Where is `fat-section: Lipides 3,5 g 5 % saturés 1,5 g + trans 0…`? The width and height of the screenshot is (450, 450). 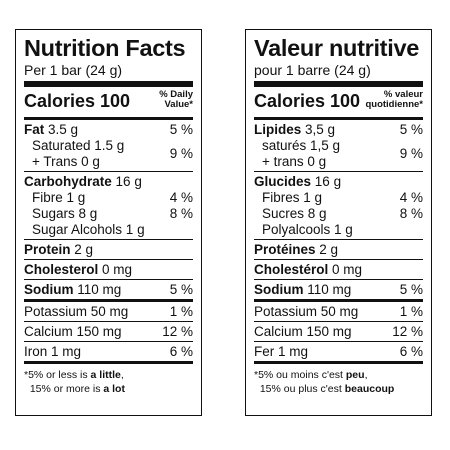
fat-section: Lipides 3,5 g 5 % saturés 1,5 g + trans 0… is located at coordinates (338, 145).